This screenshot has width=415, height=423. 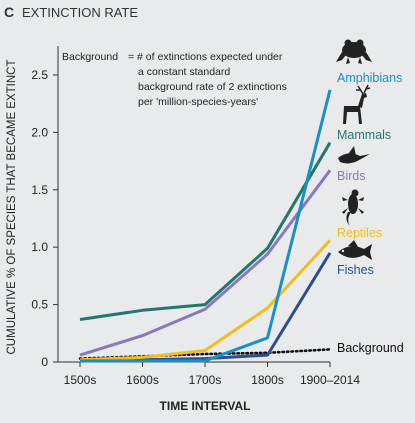 I want to click on y-tick-label: 0, so click(x=44, y=362).